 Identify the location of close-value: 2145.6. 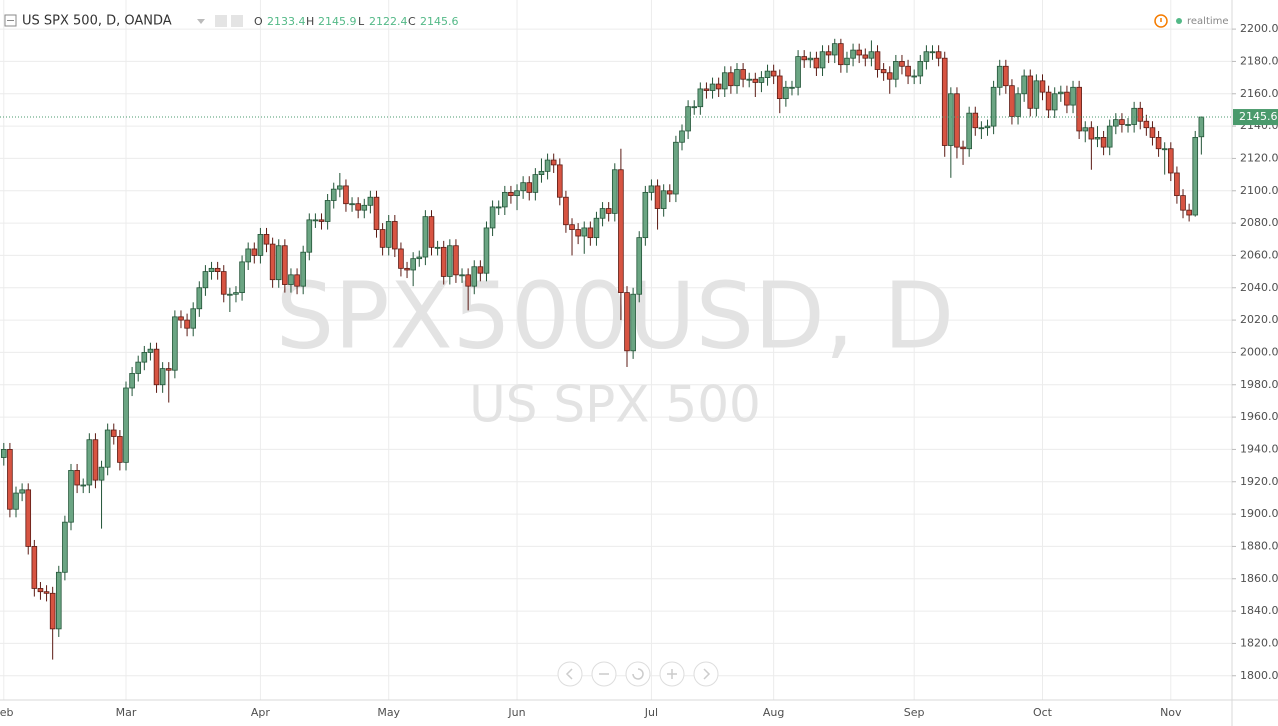
(439, 21).